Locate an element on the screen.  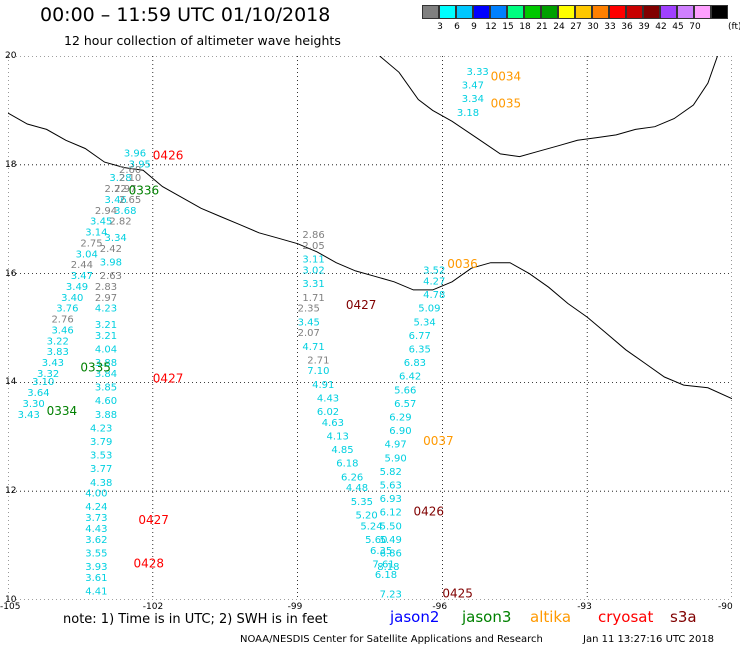
swh-value: 5.20 is located at coordinates (367, 515).